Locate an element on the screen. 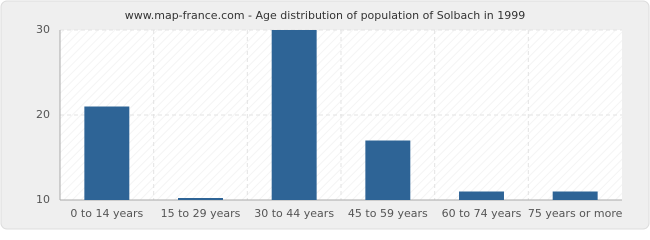 This screenshot has width=650, height=240. y-tick-label: 20 is located at coordinates (43, 114).